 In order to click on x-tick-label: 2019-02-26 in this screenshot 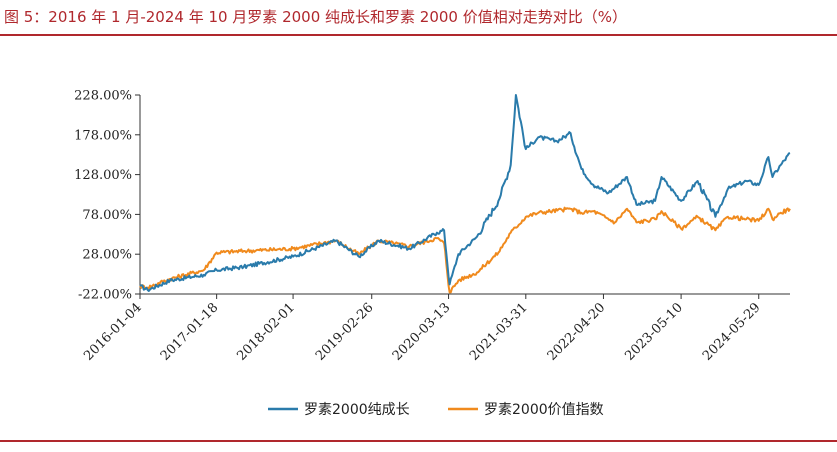, I will do `click(345, 332)`.